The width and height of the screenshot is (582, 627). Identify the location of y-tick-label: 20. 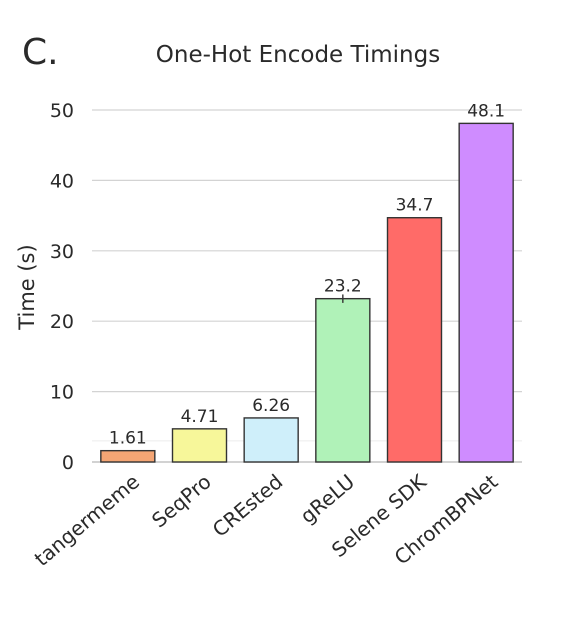
(62, 322).